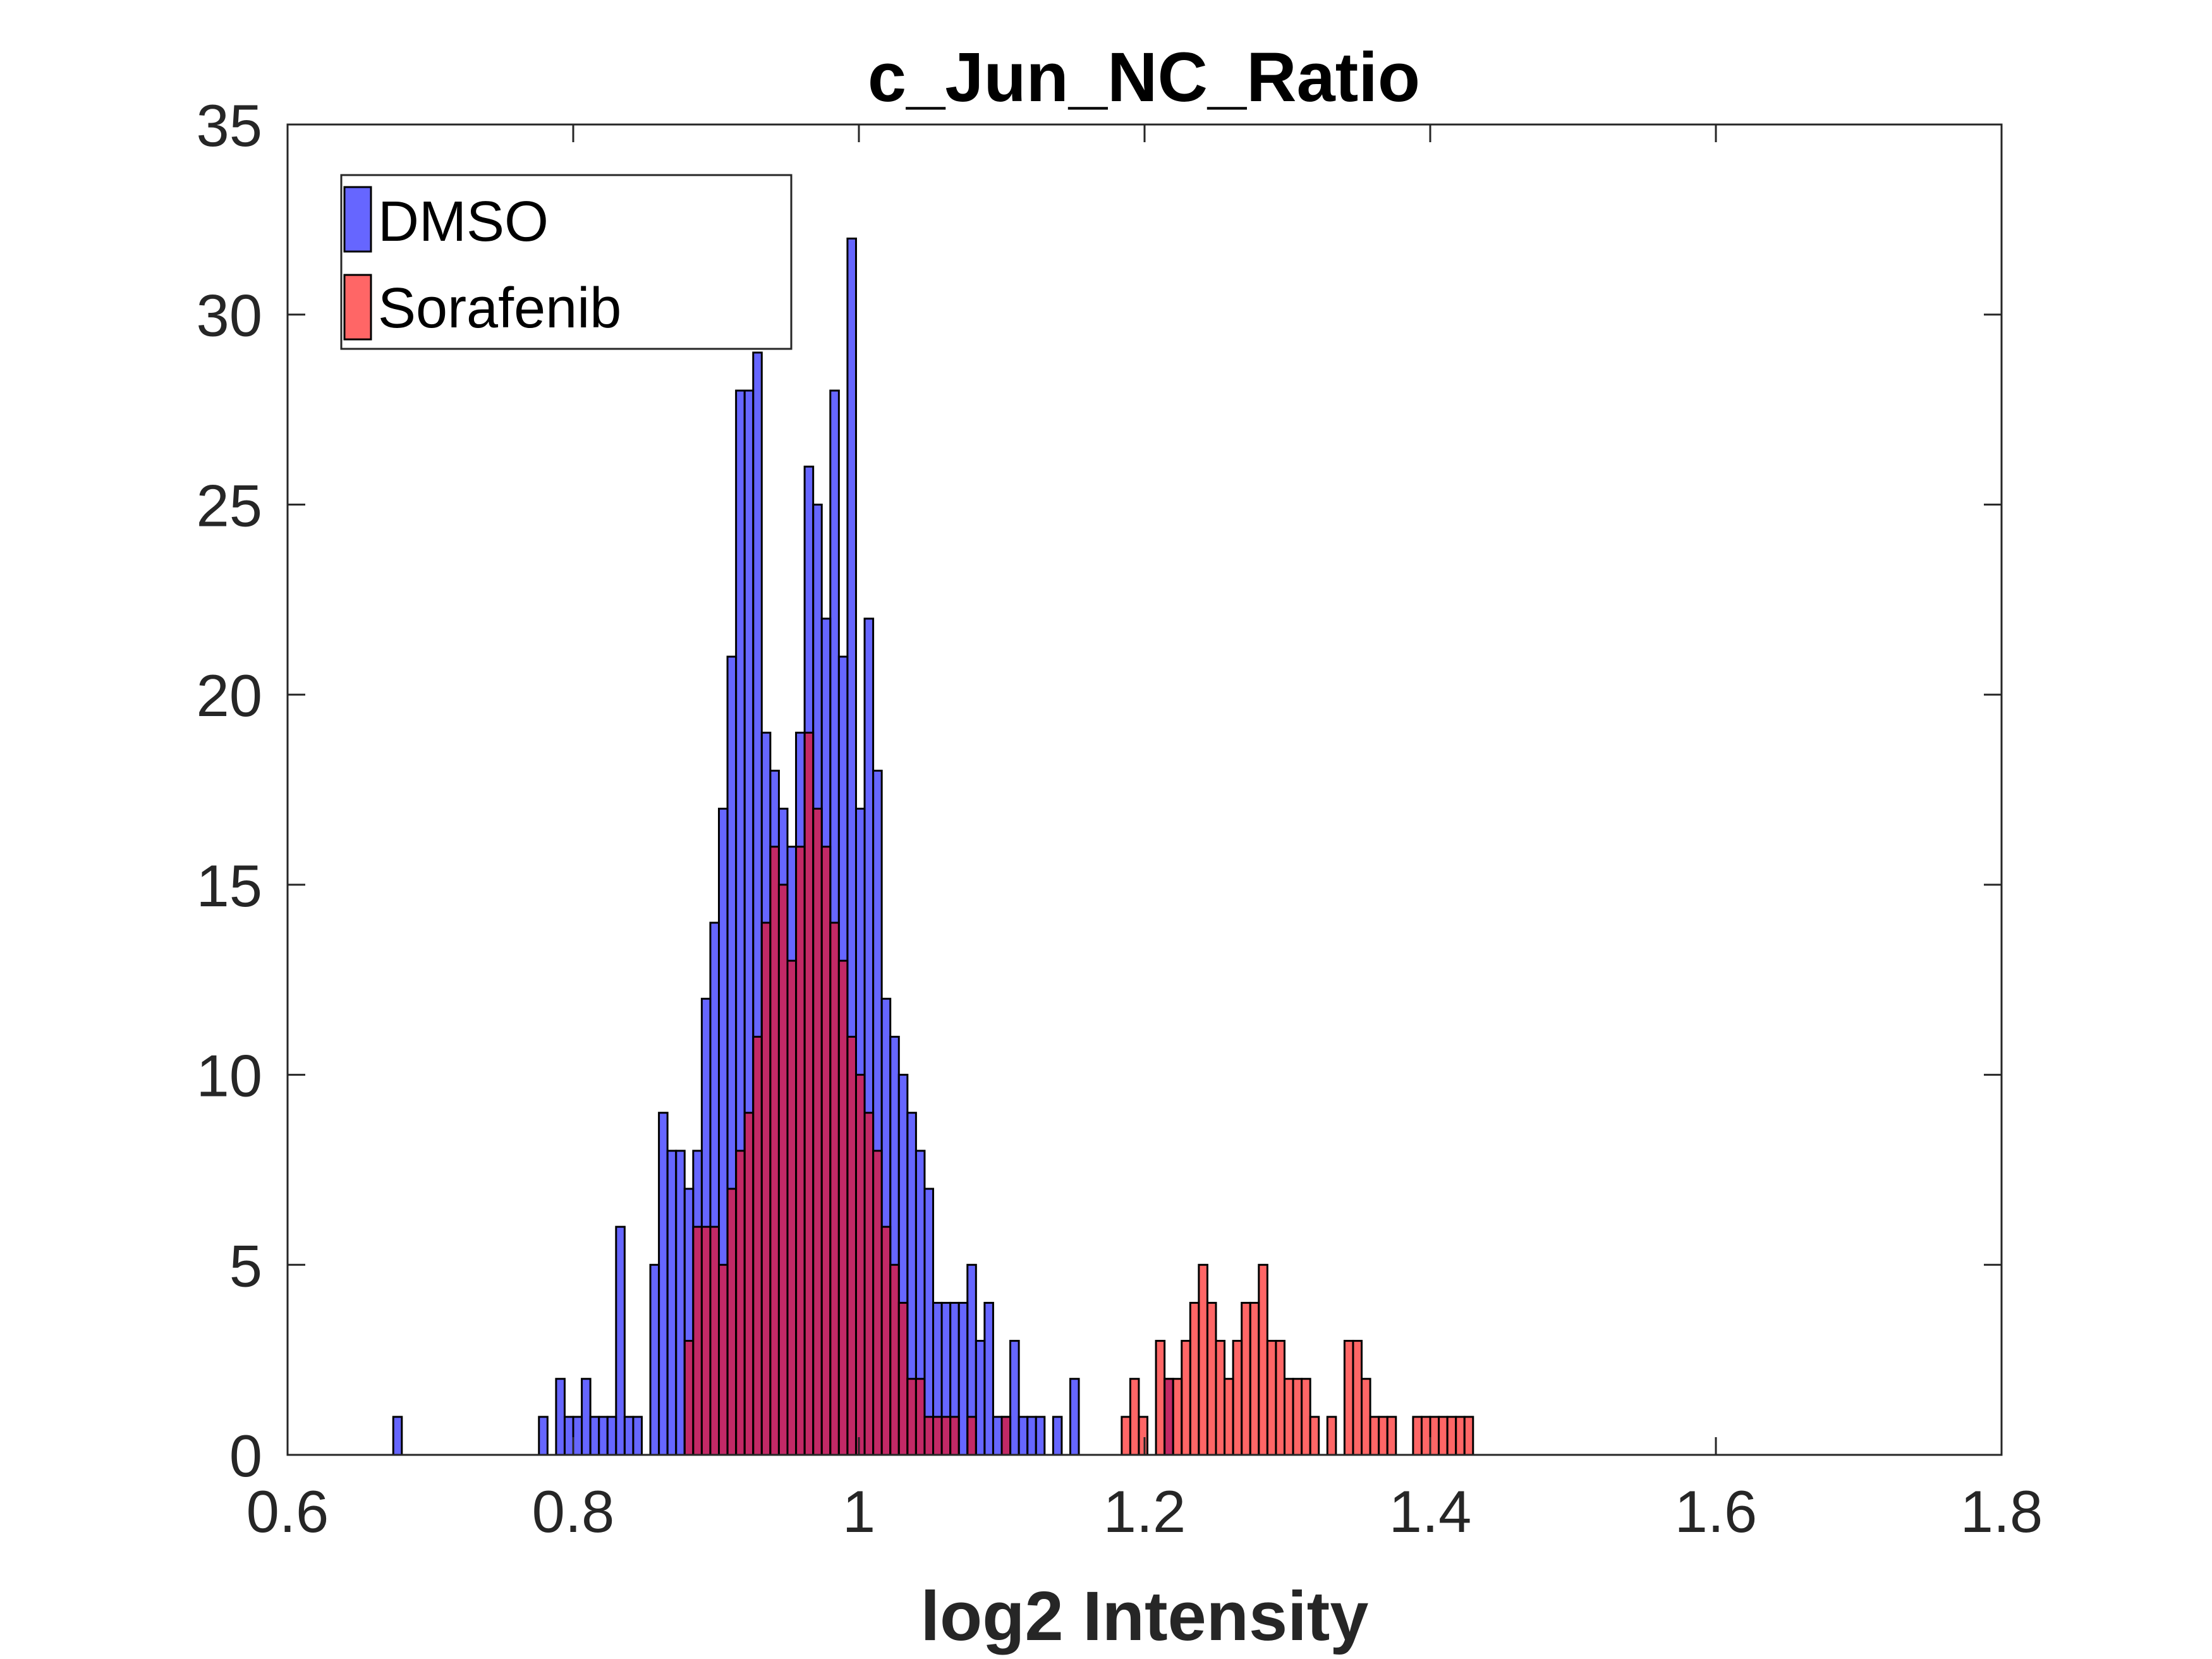  Describe the element at coordinates (1144, 77) in the screenshot. I see `chart-title: c_Jun_NC_Ratio` at that location.